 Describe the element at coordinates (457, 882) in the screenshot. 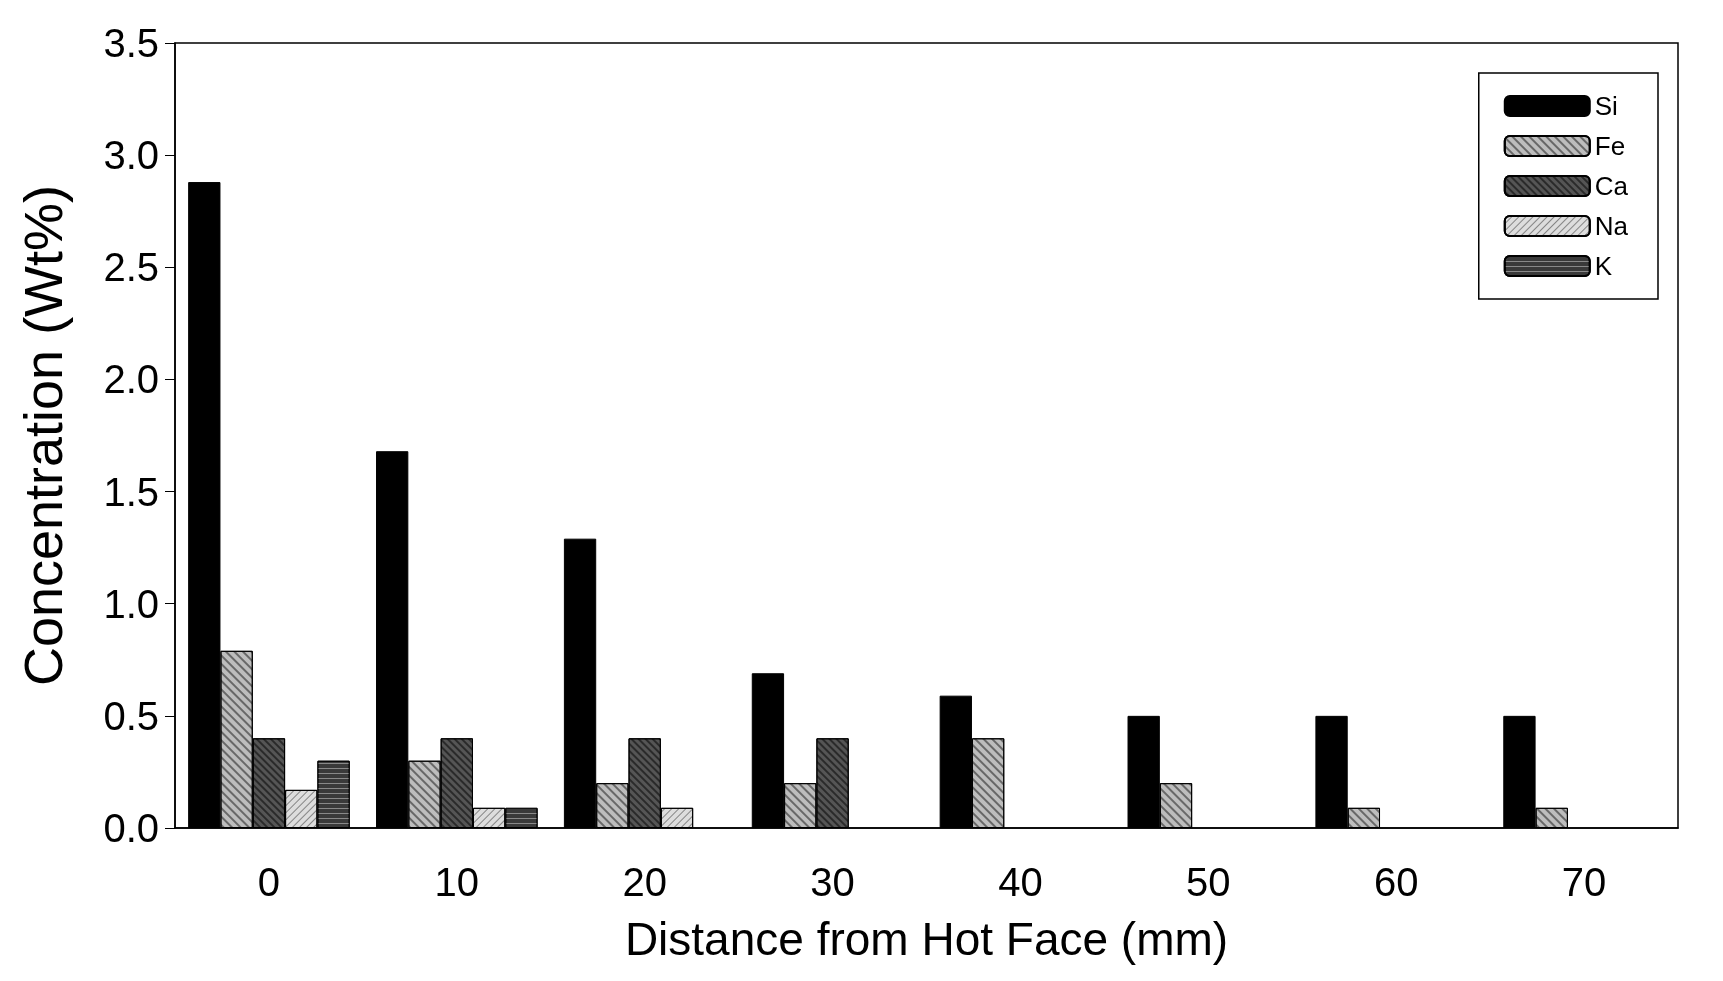

I see `x-tick-label: 10` at that location.